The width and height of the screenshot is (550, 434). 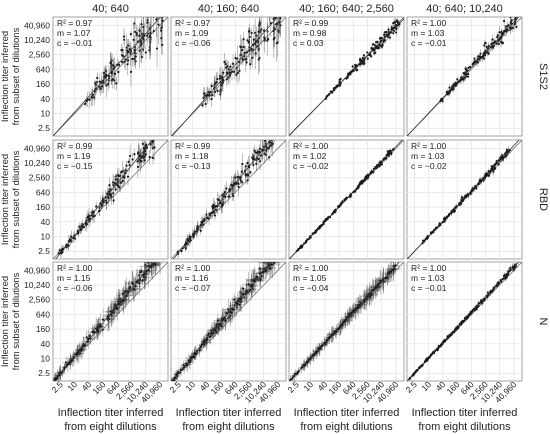 I want to click on stat-r2: R² = 1.00, so click(x=310, y=146).